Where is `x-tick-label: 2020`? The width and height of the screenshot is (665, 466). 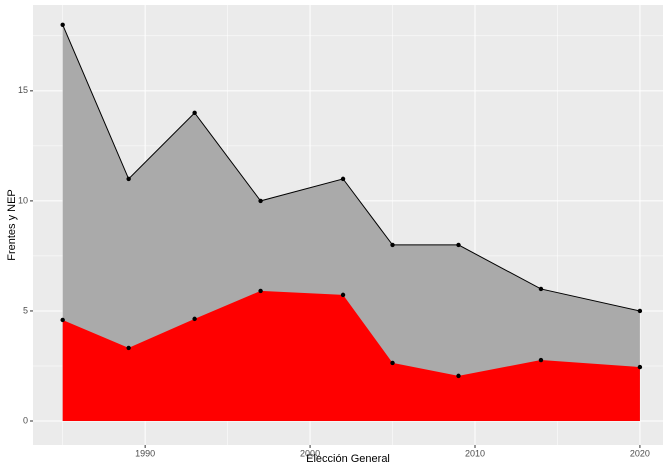 x-tick-label: 2020 is located at coordinates (640, 453).